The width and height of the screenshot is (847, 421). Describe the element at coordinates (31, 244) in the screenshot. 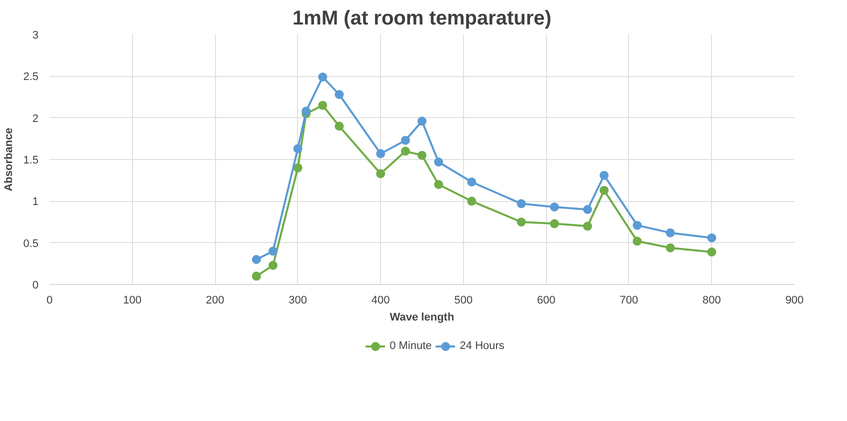

I see `y-tick-label: 0.5` at that location.